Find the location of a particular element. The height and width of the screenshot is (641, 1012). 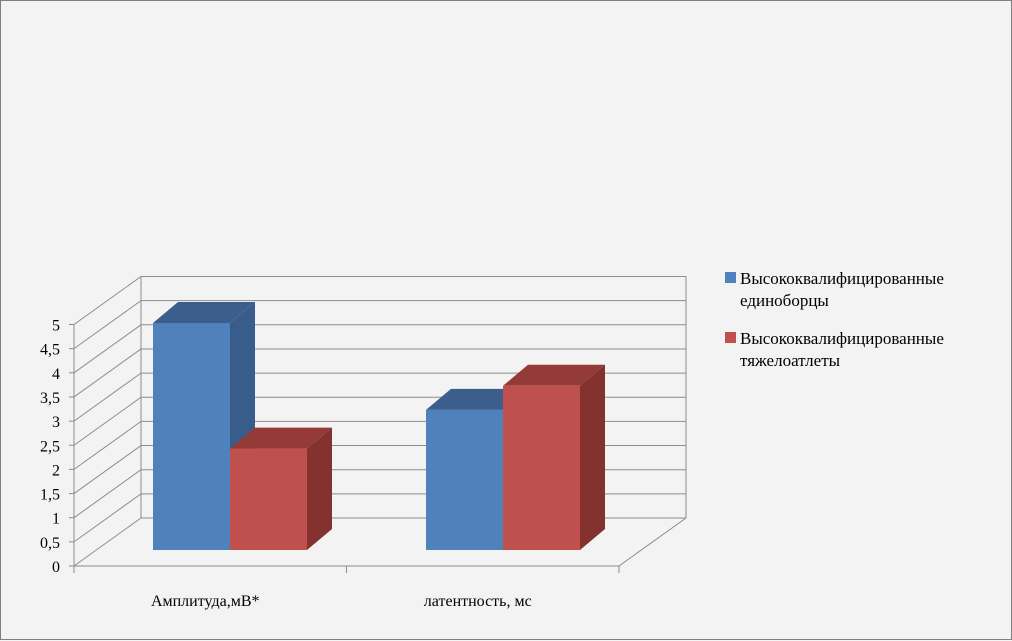

y-tick-label: 4 is located at coordinates (56, 374).